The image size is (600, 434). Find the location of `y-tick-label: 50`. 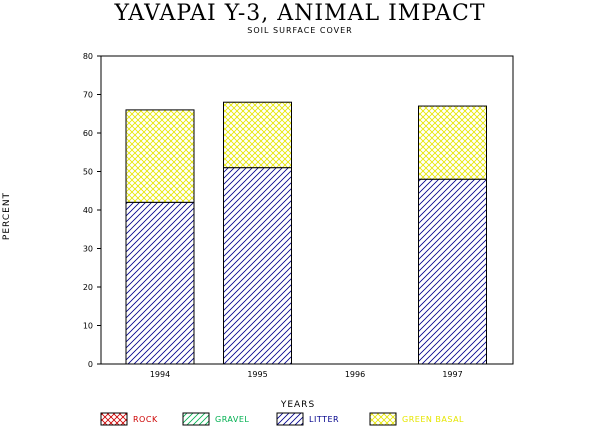

y-tick-label: 50 is located at coordinates (88, 172).